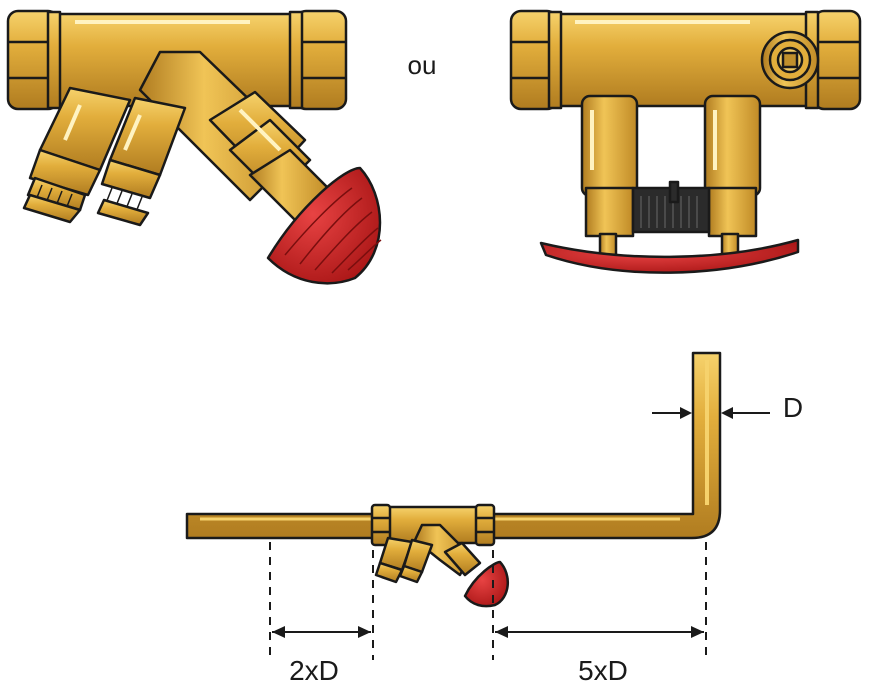  I want to click on handle-icon, so click(669, 256).